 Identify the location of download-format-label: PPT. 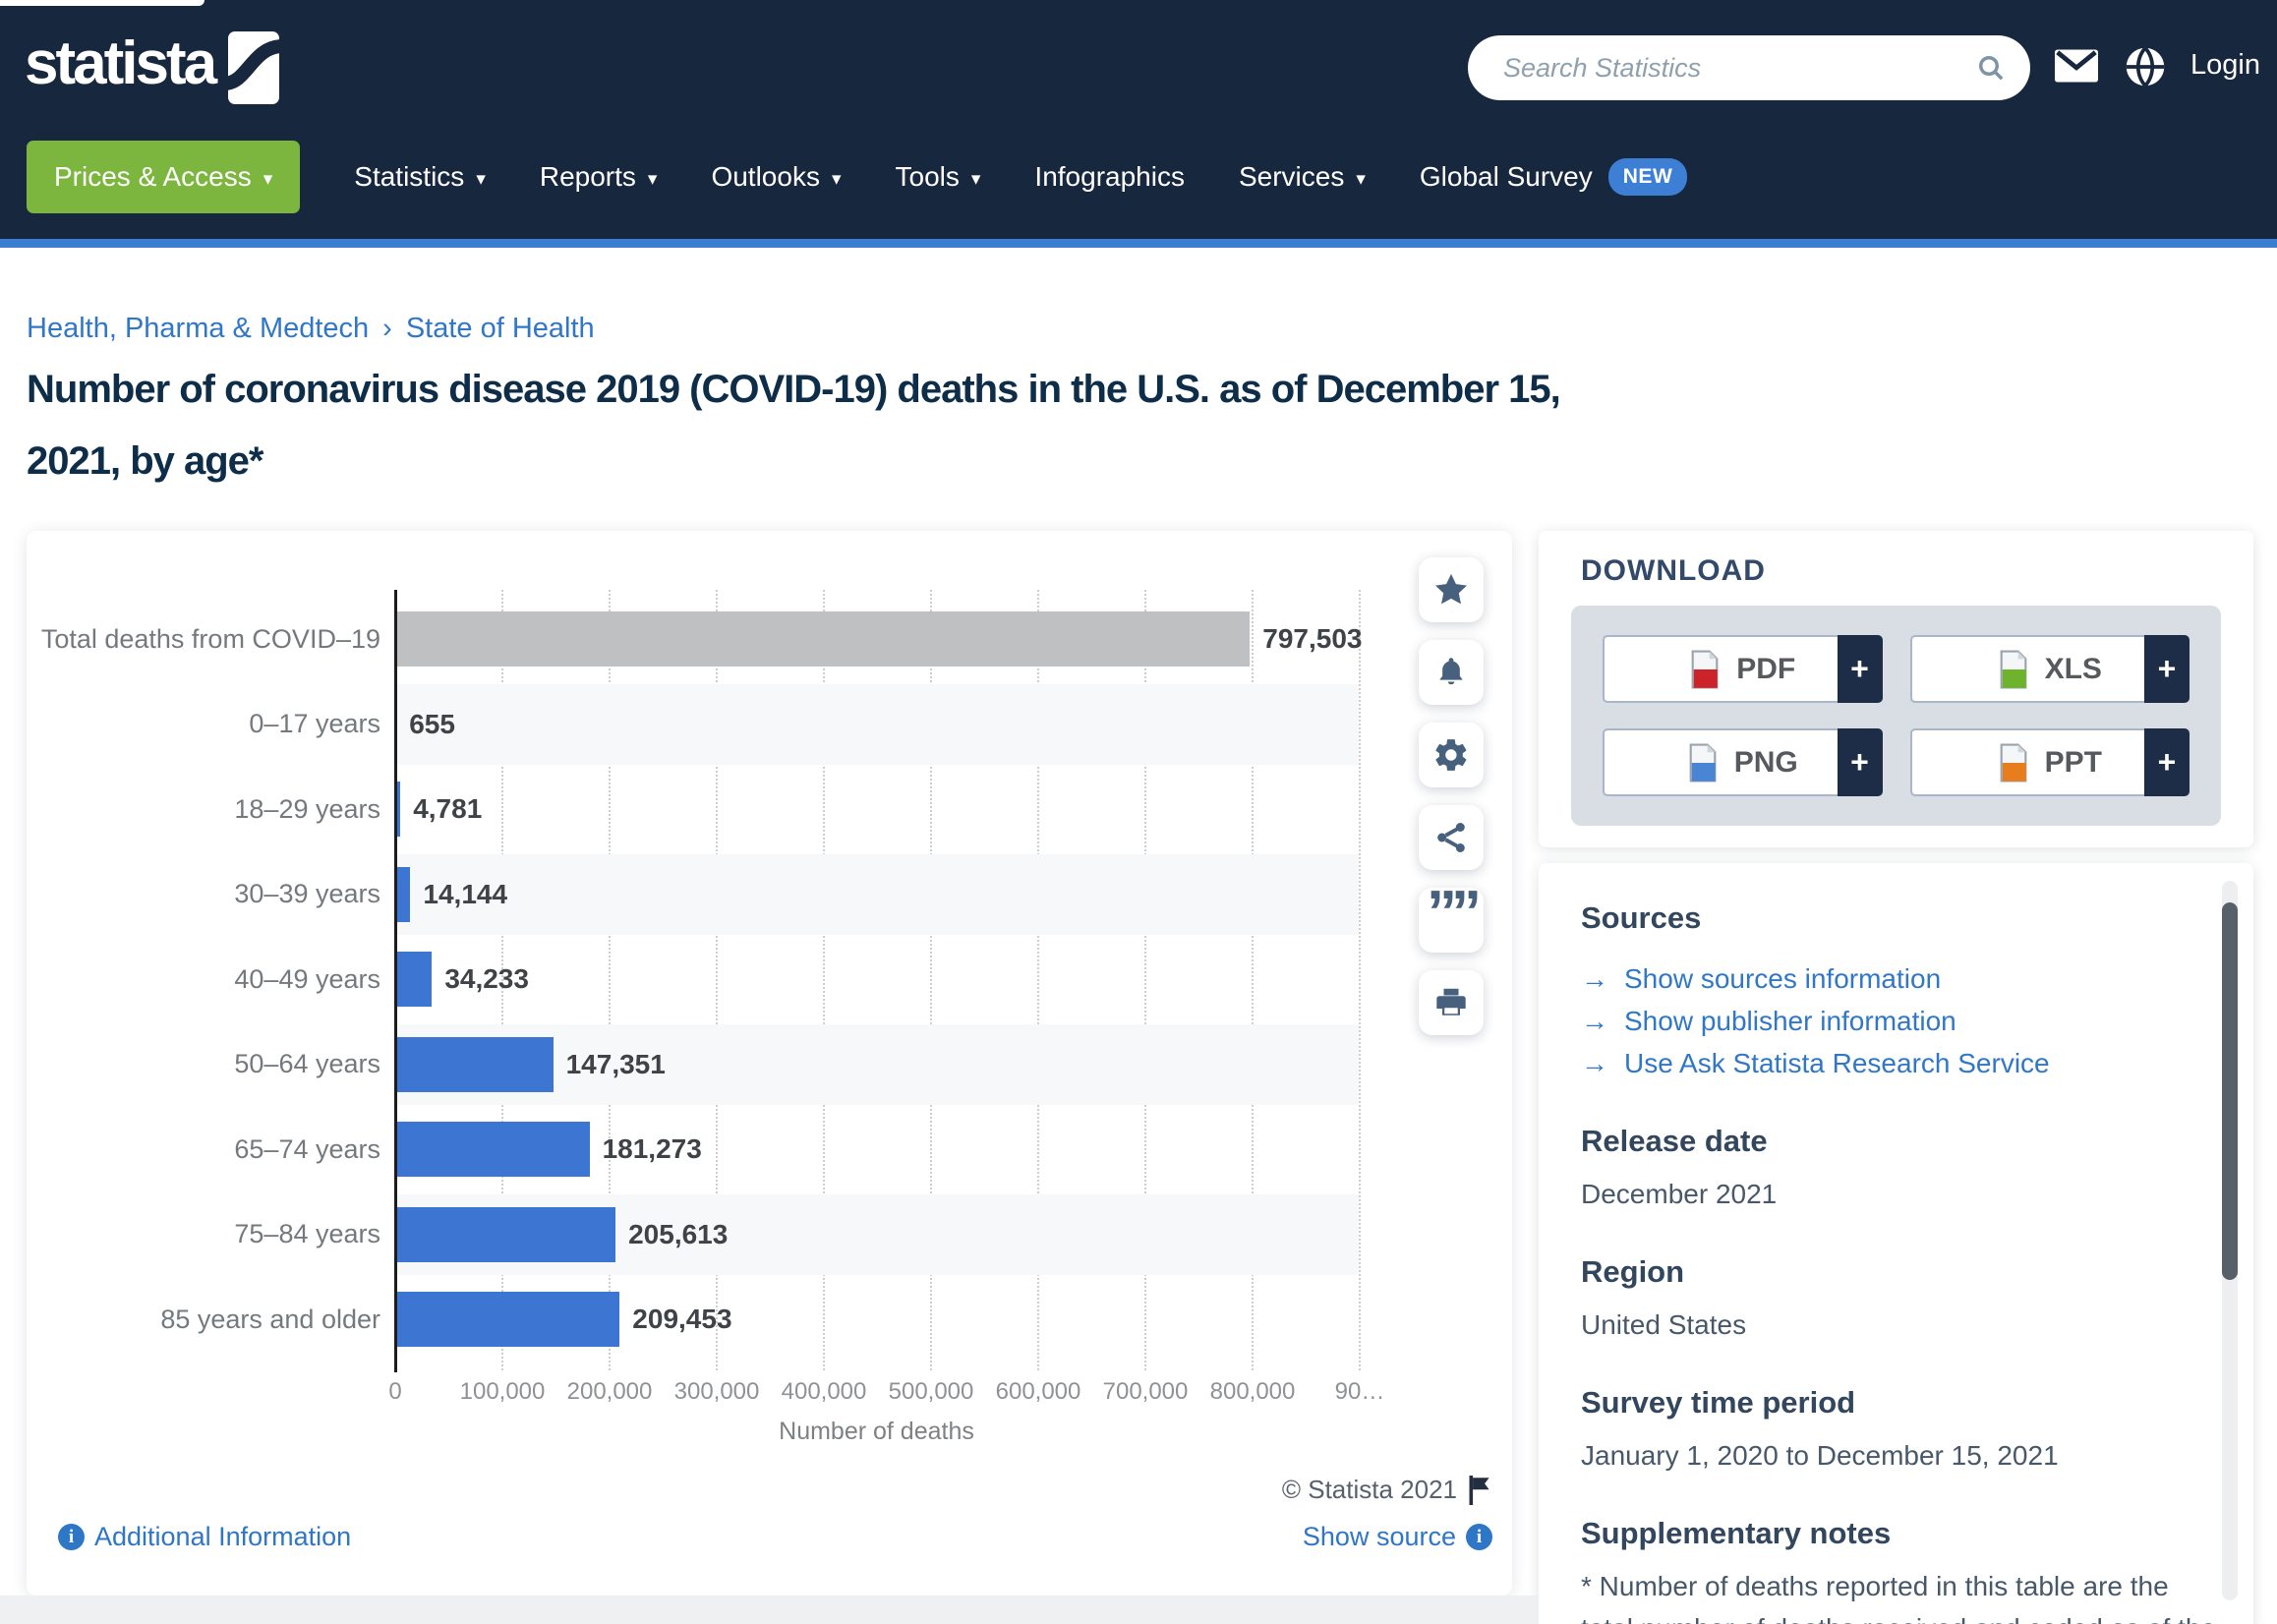
(2073, 762).